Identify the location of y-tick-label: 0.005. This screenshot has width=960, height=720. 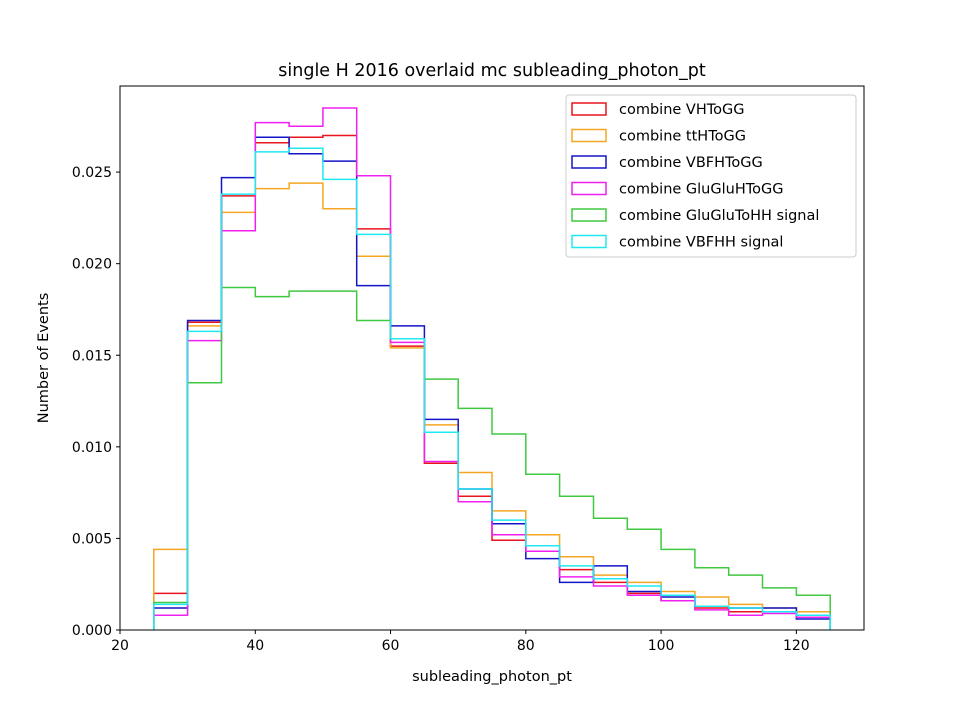
(92, 539).